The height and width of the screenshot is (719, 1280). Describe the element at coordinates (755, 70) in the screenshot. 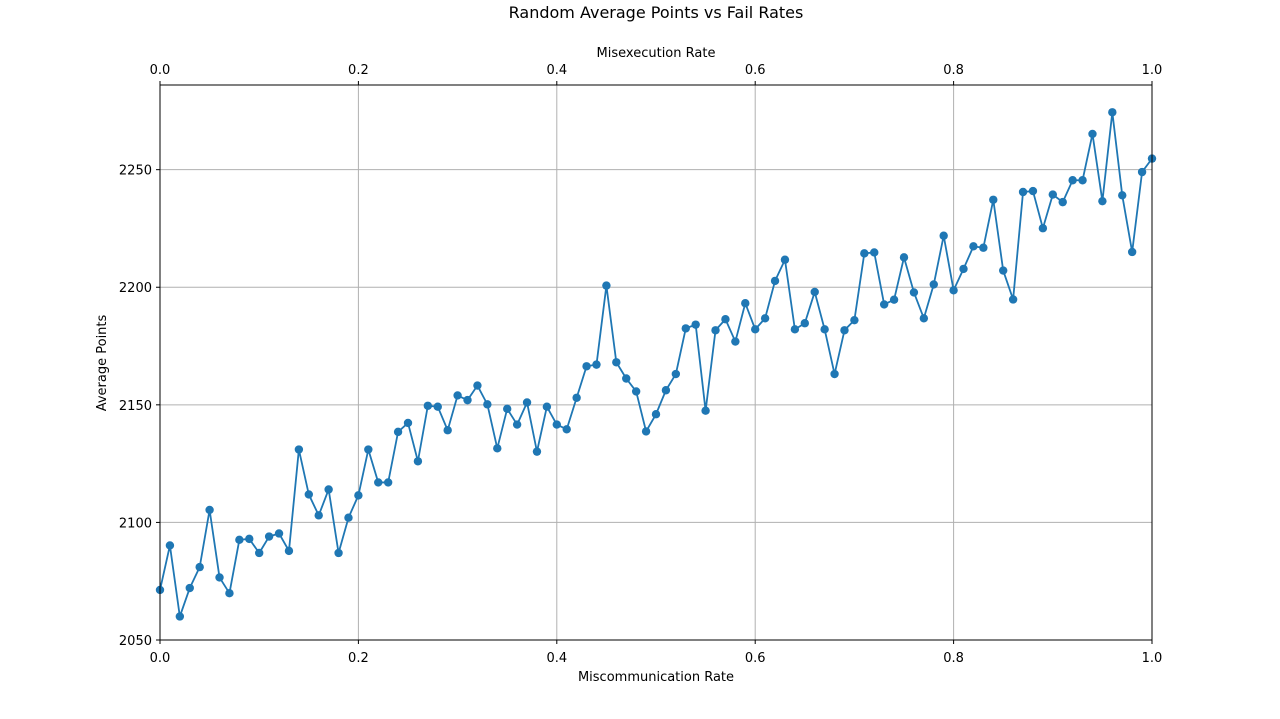

I see `x2-tick-label: 0.6` at that location.